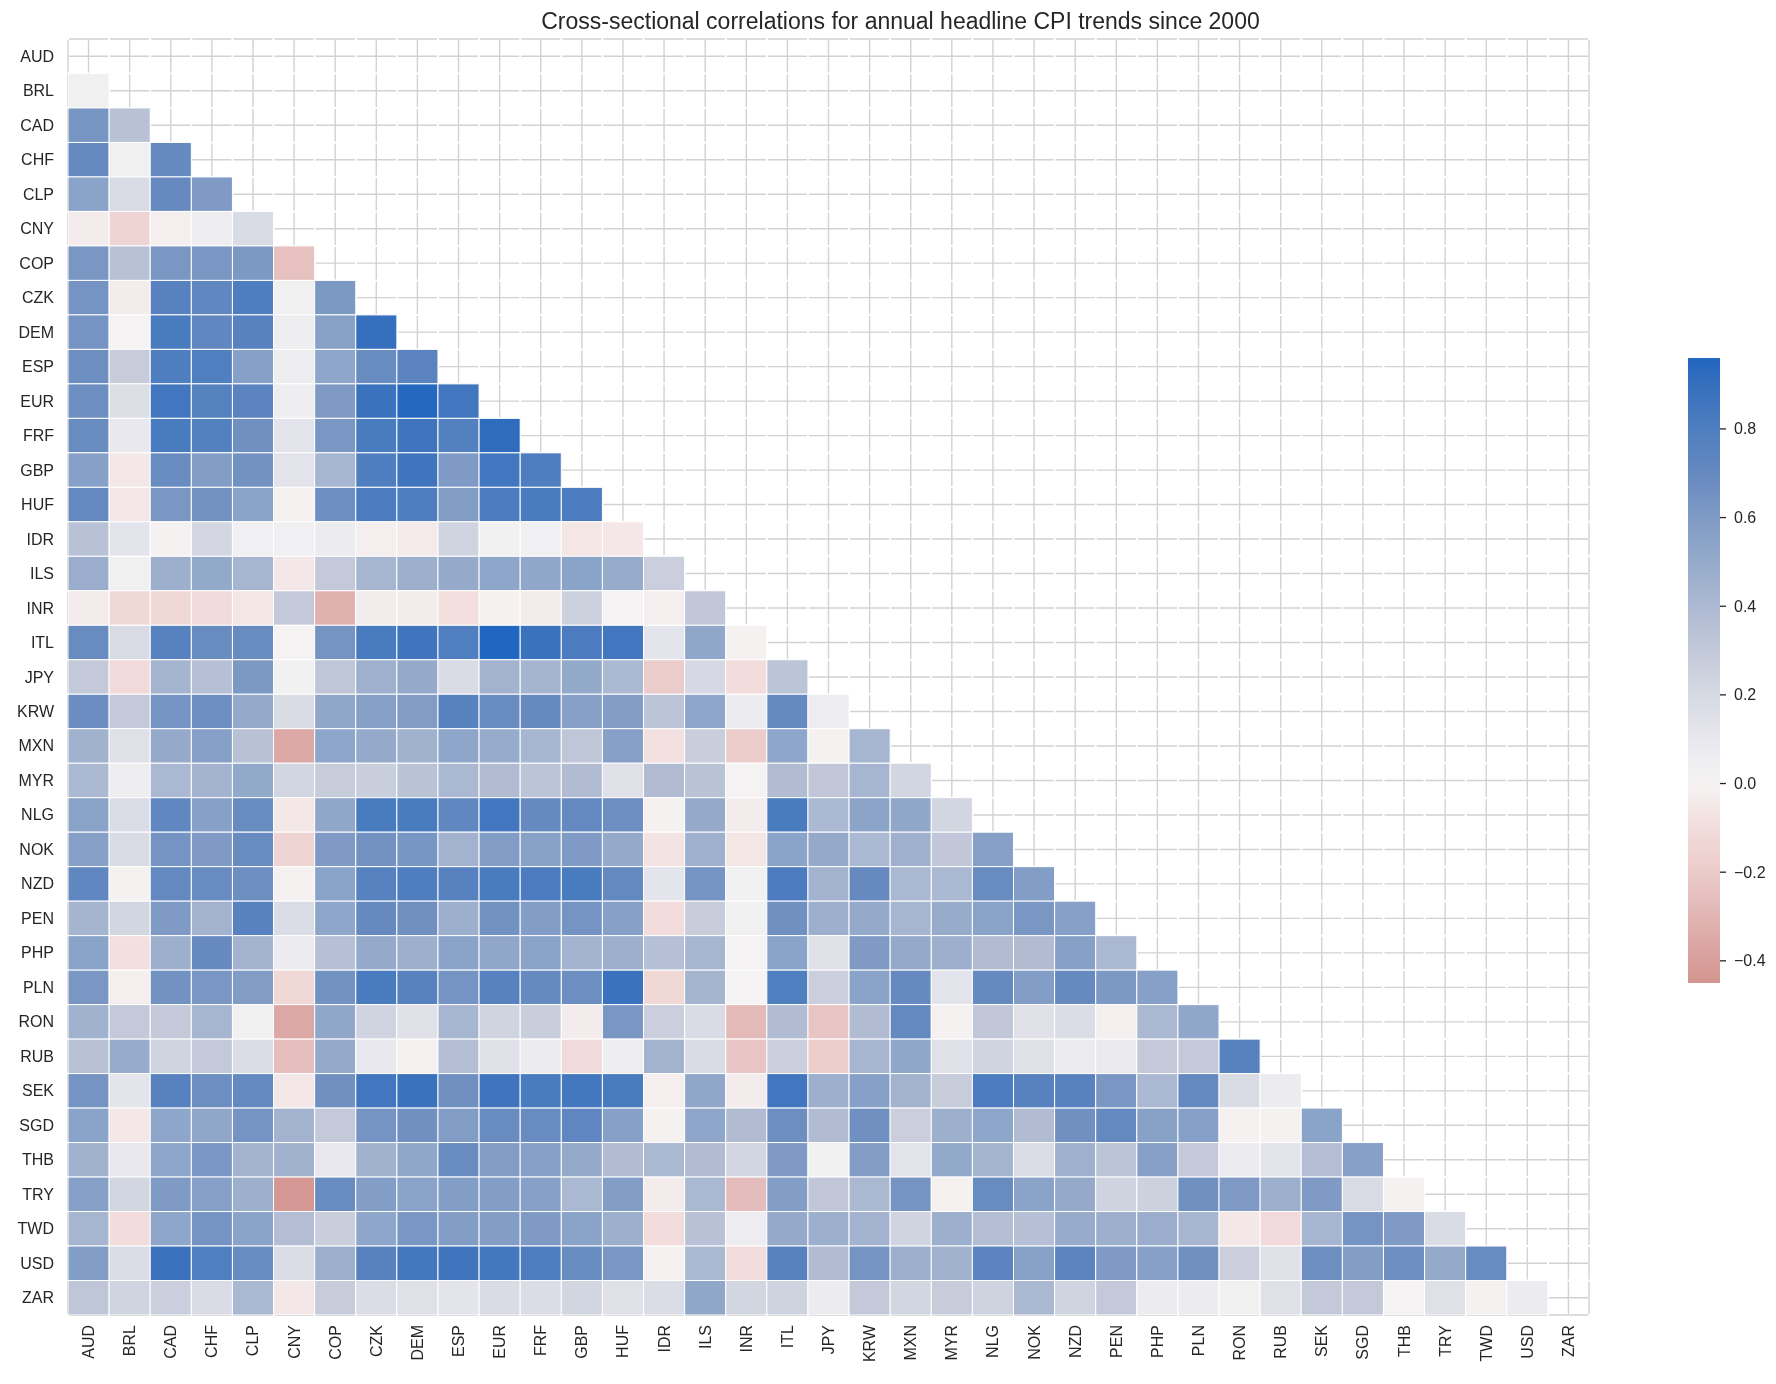  What do you see at coordinates (541, 1340) in the screenshot?
I see `x-tick-label: FRF` at bounding box center [541, 1340].